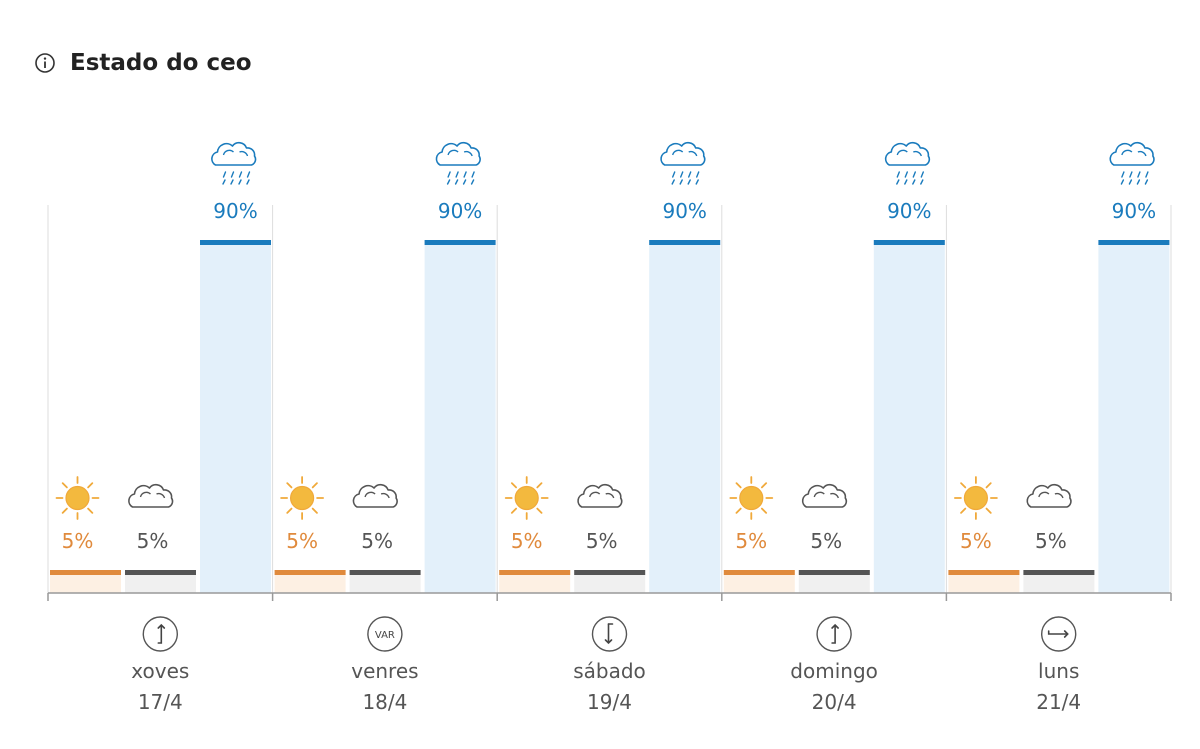 The width and height of the screenshot is (1200, 749). What do you see at coordinates (1058, 634) in the screenshot?
I see `wind-arrow-east-icon` at bounding box center [1058, 634].